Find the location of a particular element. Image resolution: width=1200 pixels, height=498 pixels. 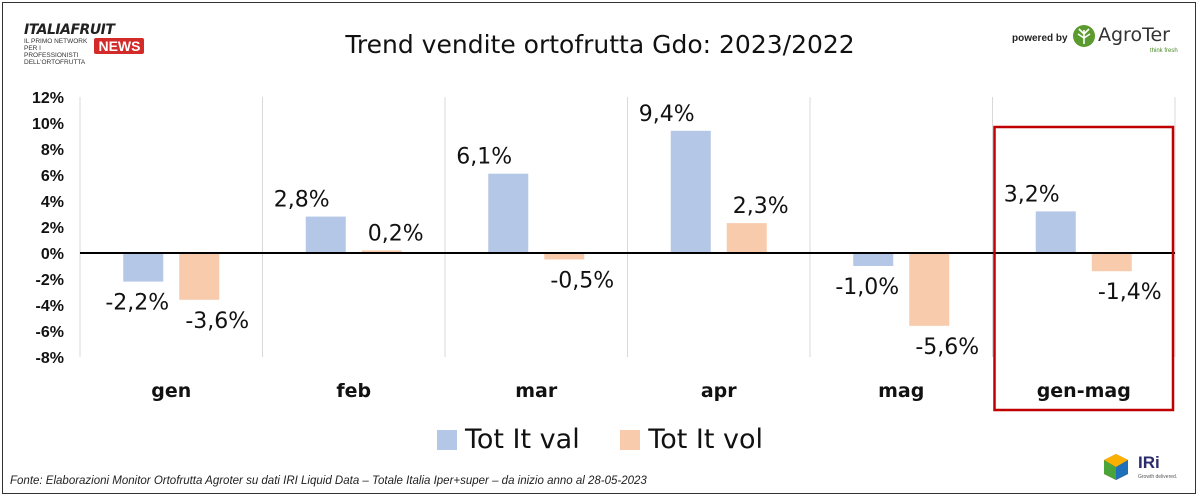

data-label: 2,3% is located at coordinates (761, 206).